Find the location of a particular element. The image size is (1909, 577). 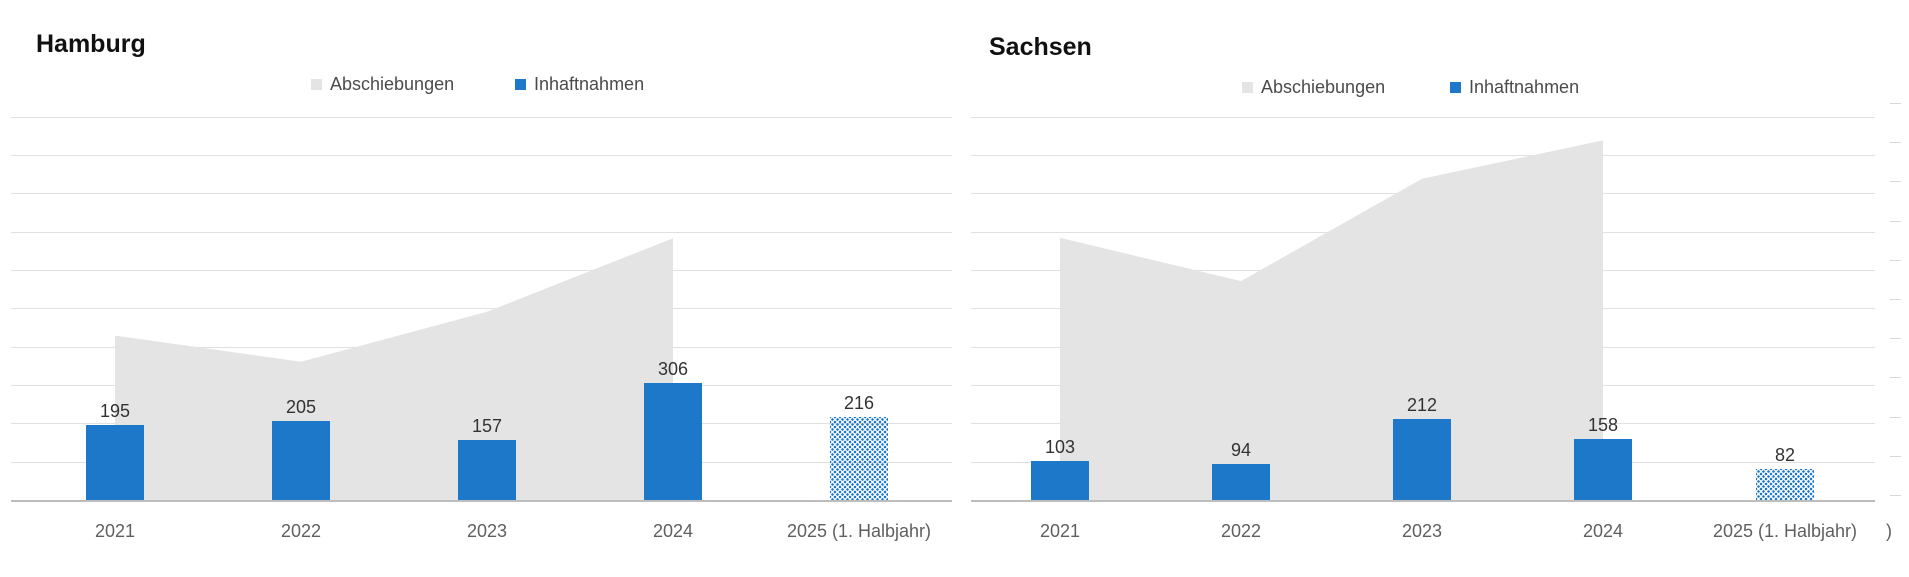

bar-sachsen-2025 is located at coordinates (1785, 484).